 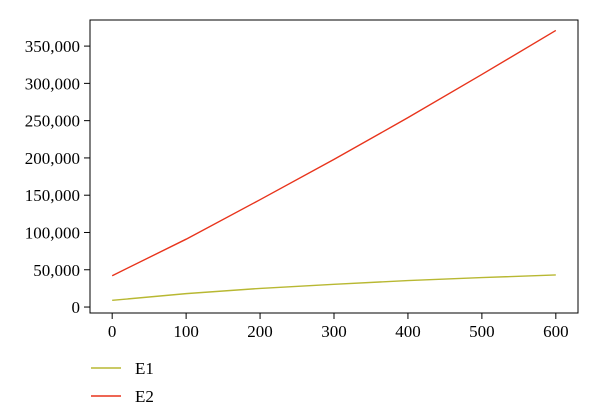 What do you see at coordinates (334, 331) in the screenshot?
I see `x-tick-label: 300` at bounding box center [334, 331].